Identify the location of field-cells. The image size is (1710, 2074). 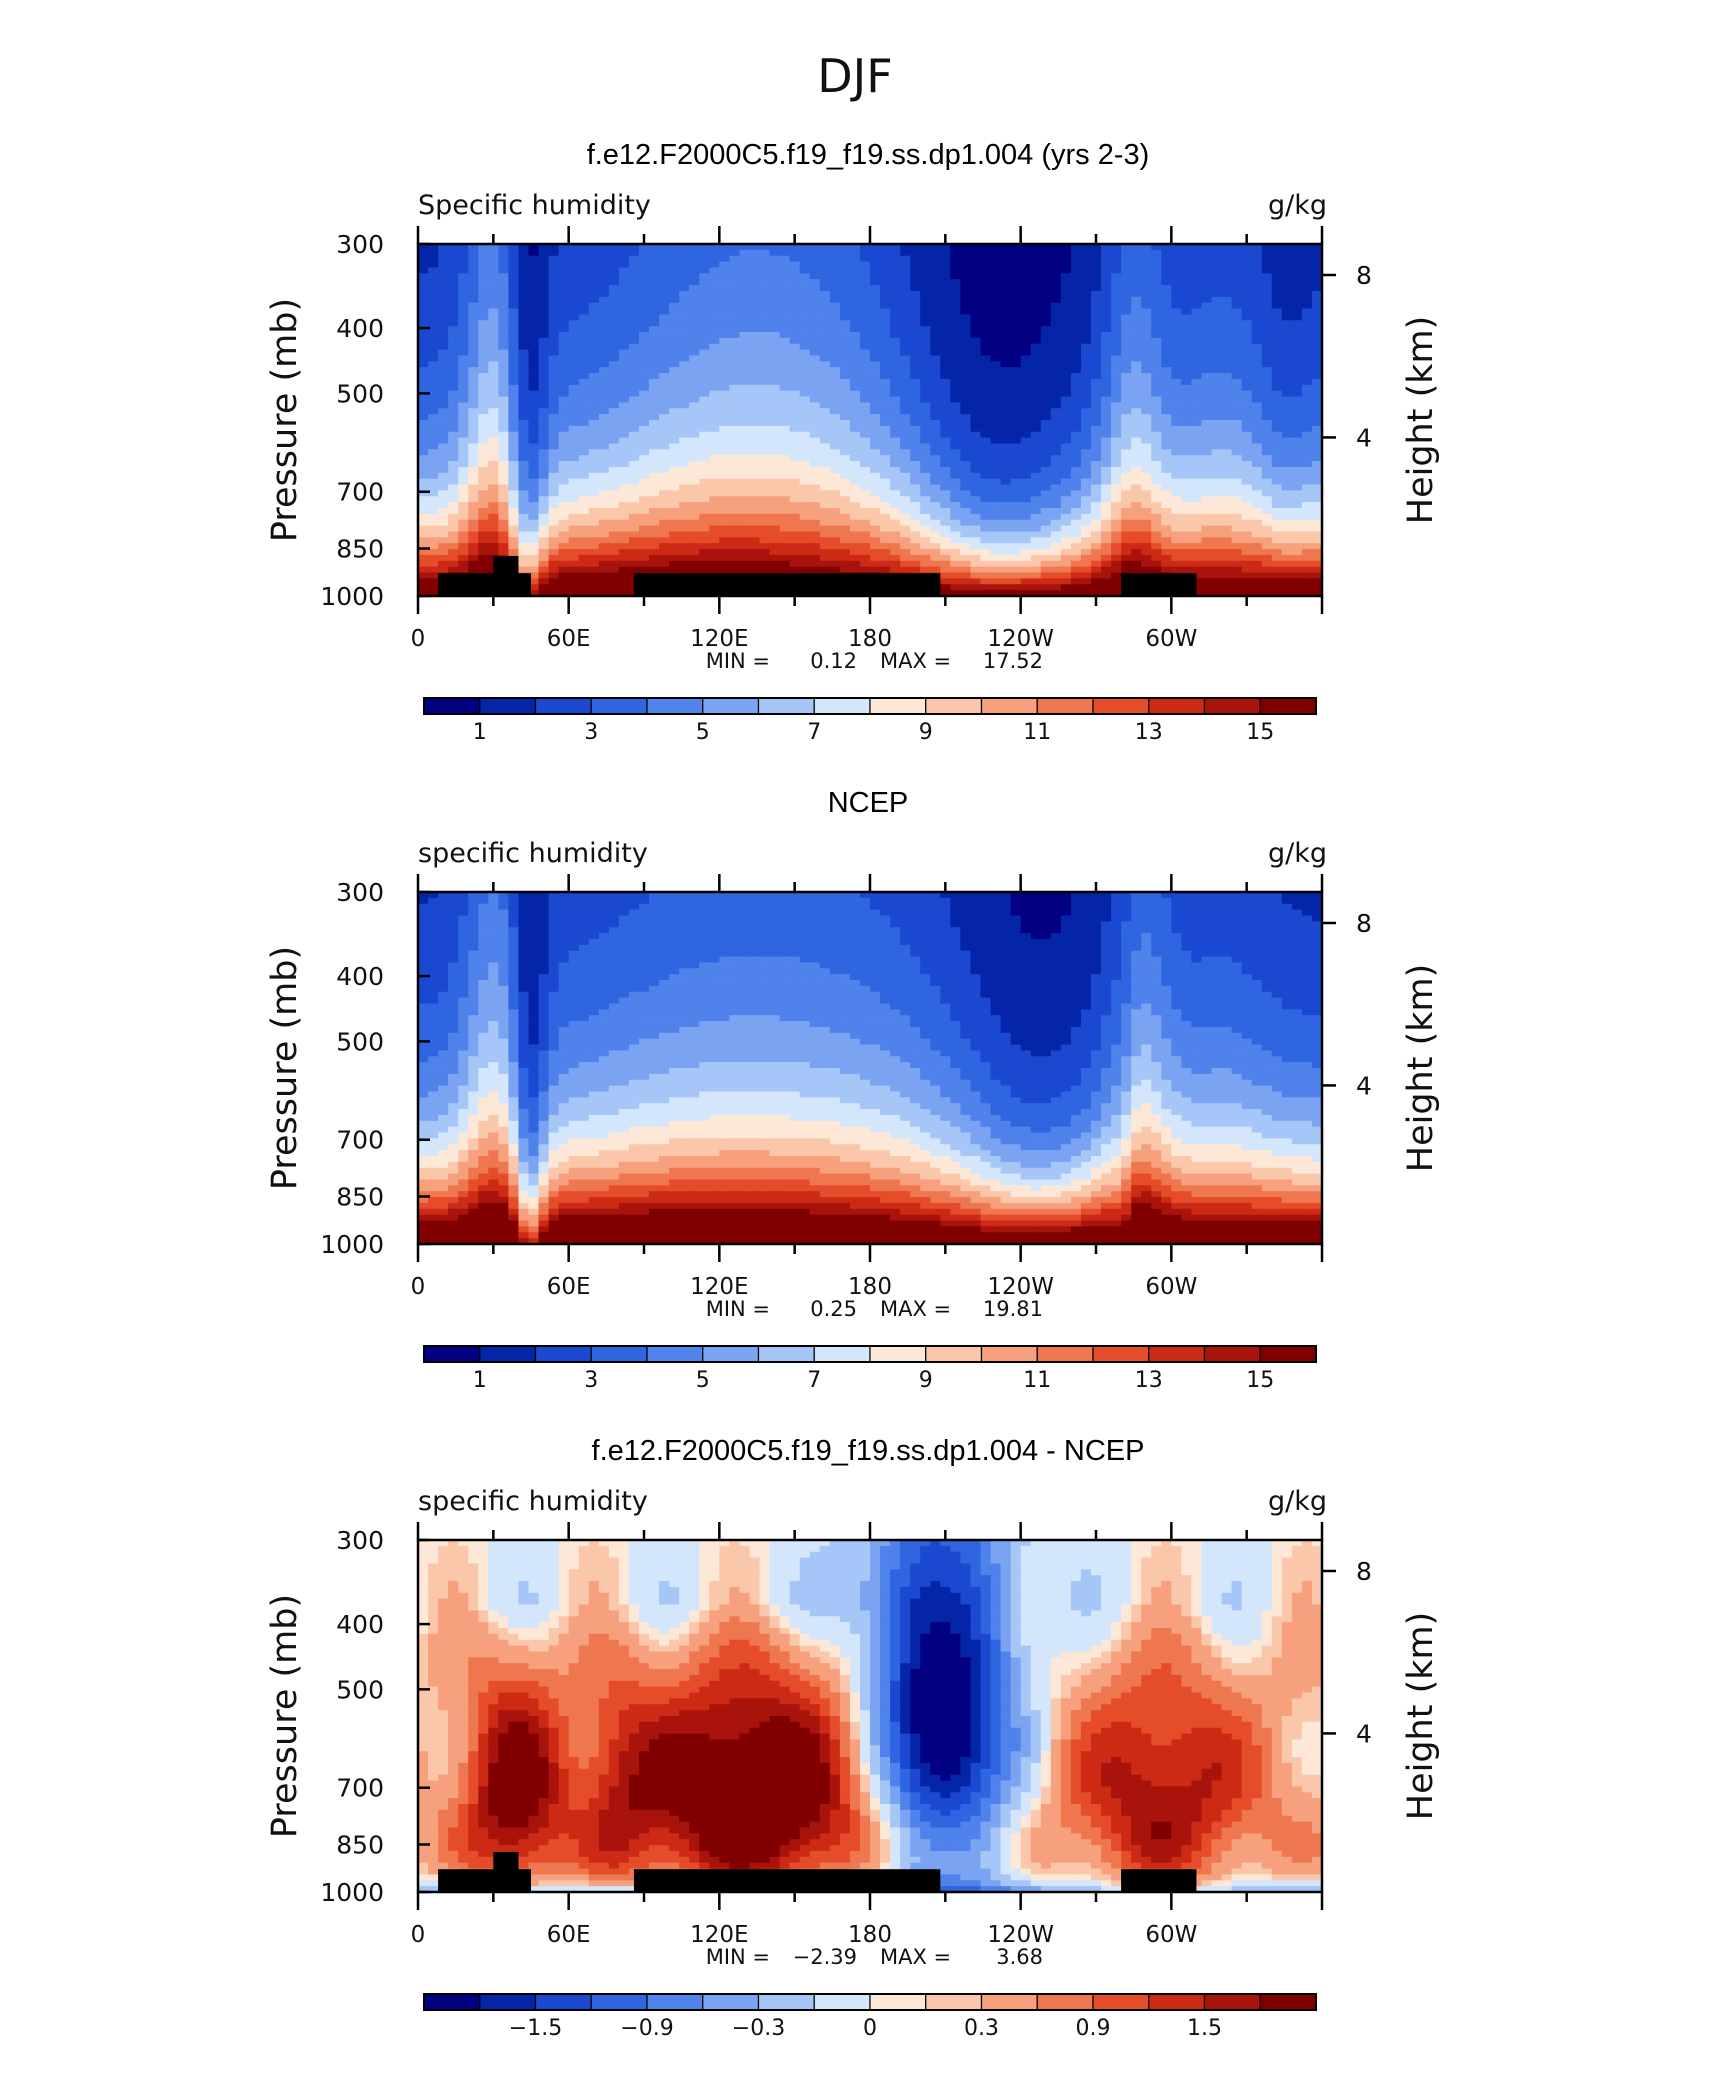
(870, 420).